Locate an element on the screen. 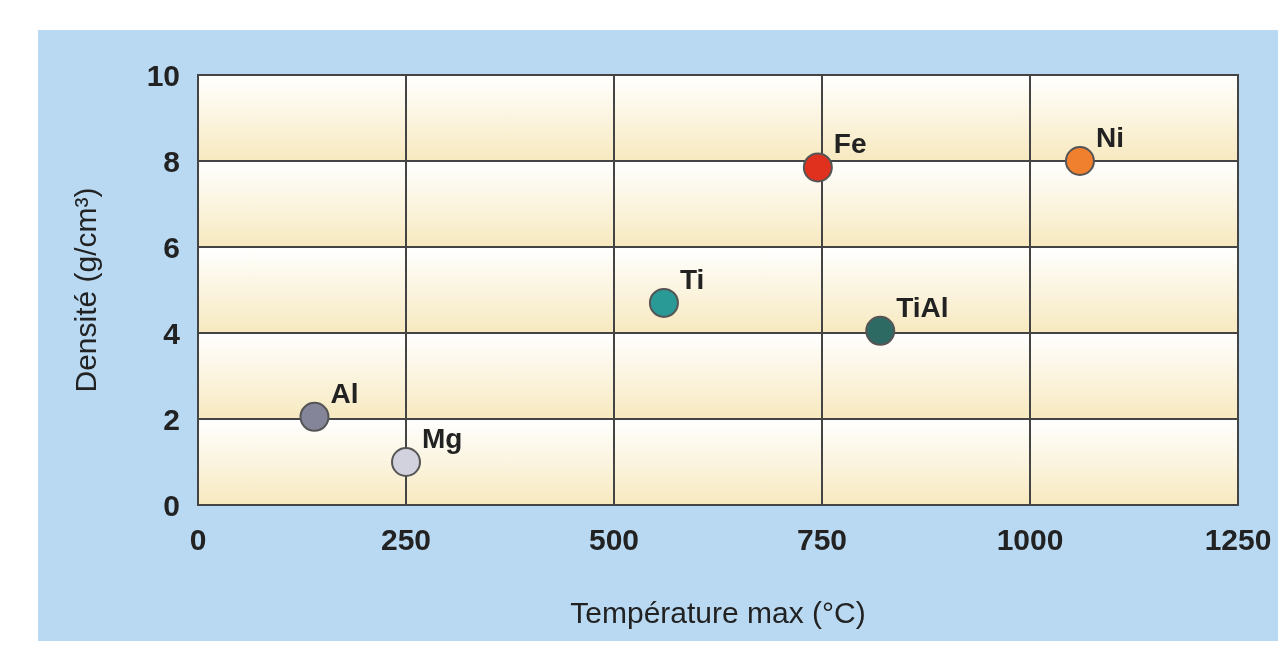 This screenshot has width=1286, height=649. y-axis-title: Densité (g/cm³) is located at coordinates (85, 290).